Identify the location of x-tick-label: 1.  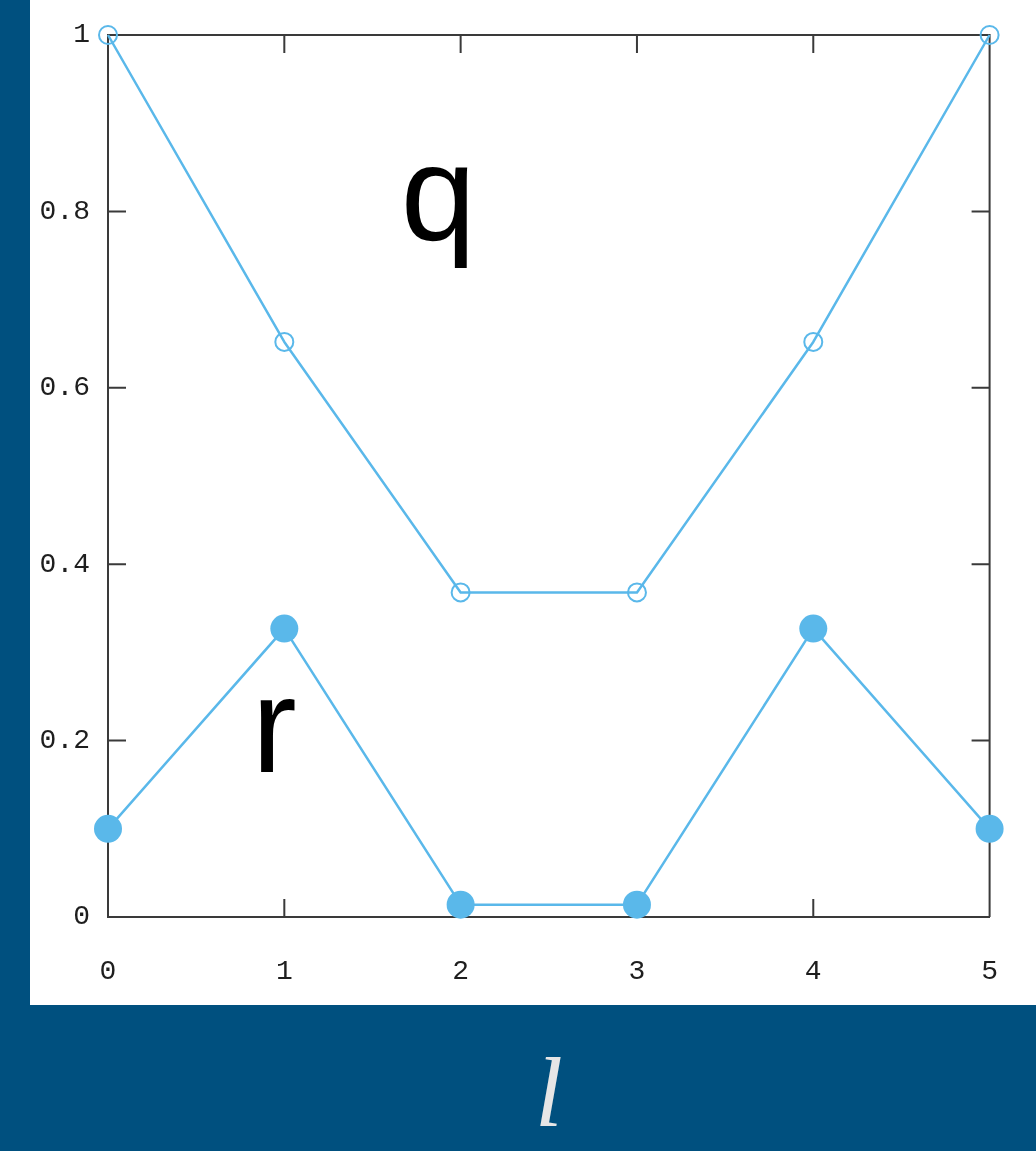
(284, 972).